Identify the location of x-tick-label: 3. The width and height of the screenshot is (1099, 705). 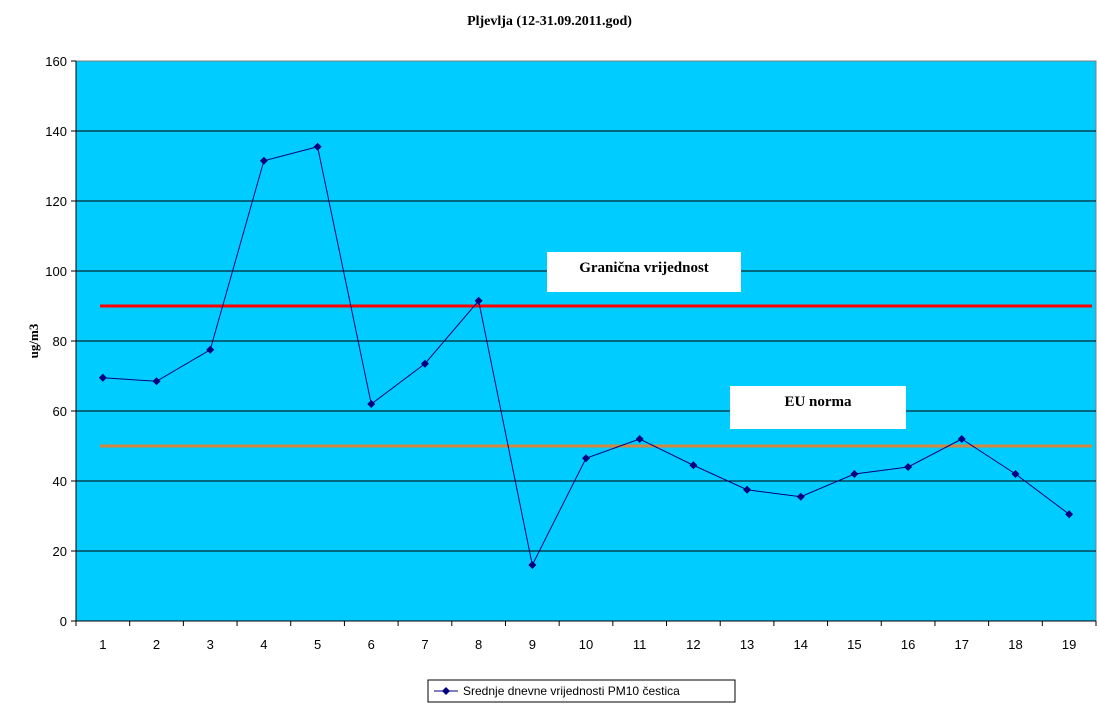
(210, 644).